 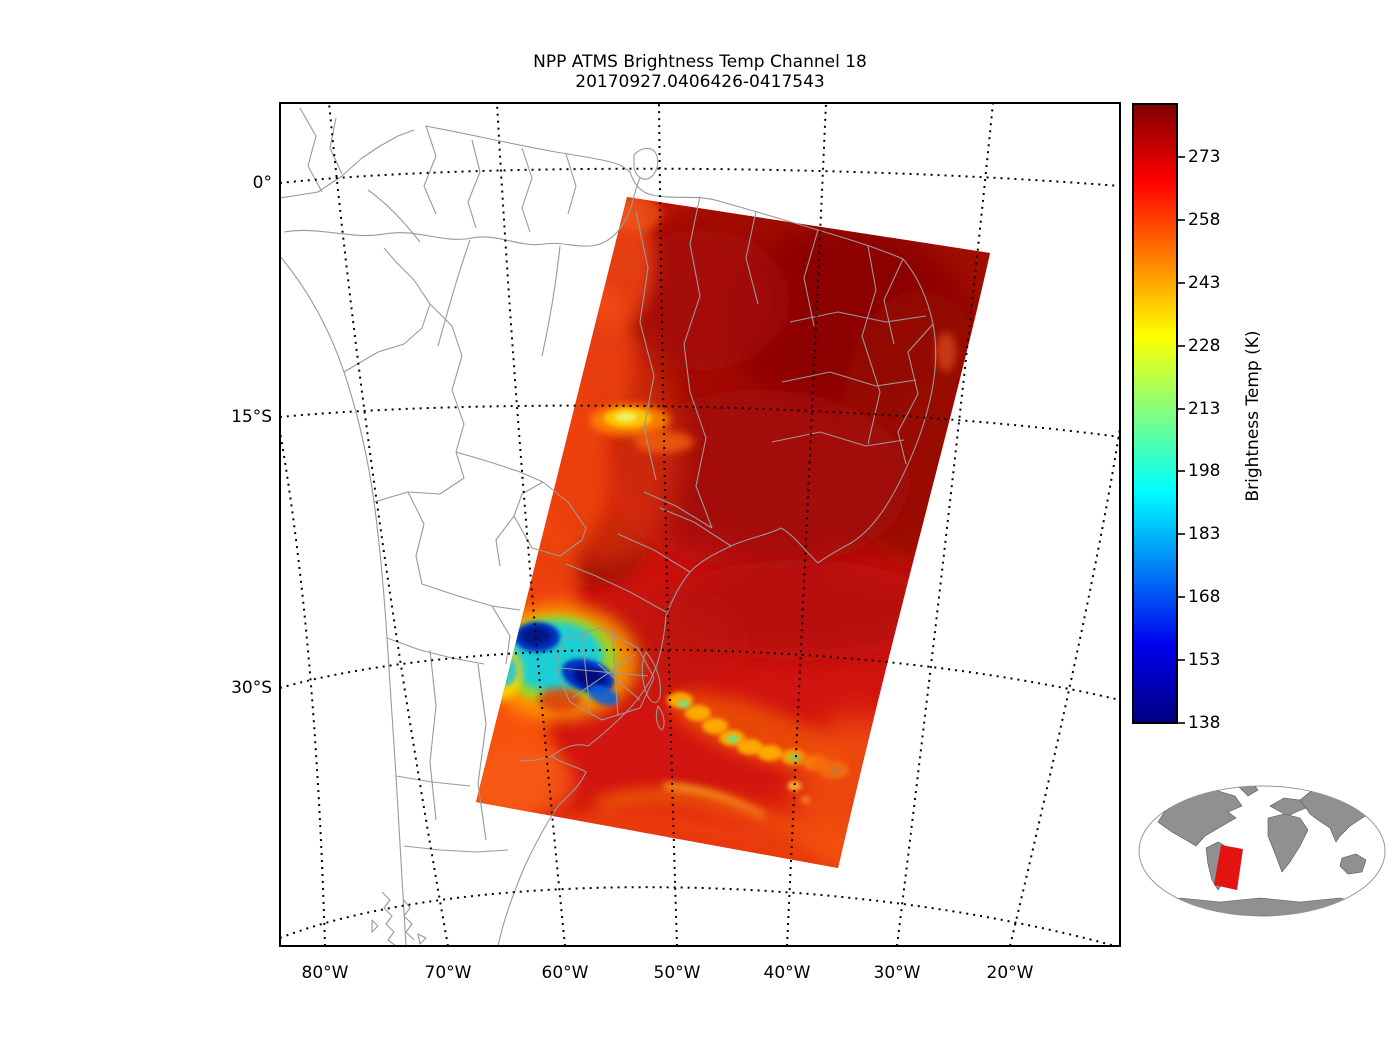 What do you see at coordinates (1204, 597) in the screenshot?
I see `colorbar-tick-label: 168` at bounding box center [1204, 597].